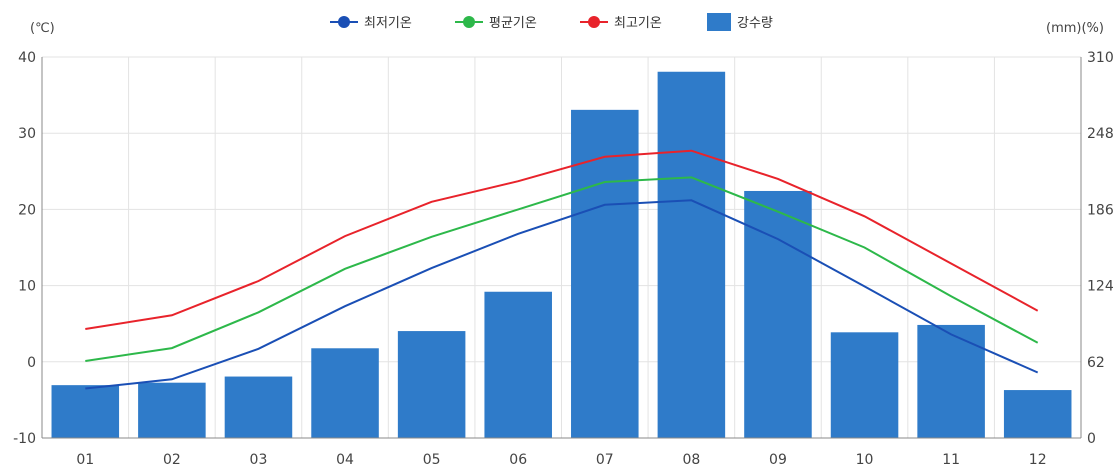 Image resolution: width=1113 pixels, height=466 pixels. Describe the element at coordinates (951, 459) in the screenshot. I see `x-tick-label: 11` at that location.